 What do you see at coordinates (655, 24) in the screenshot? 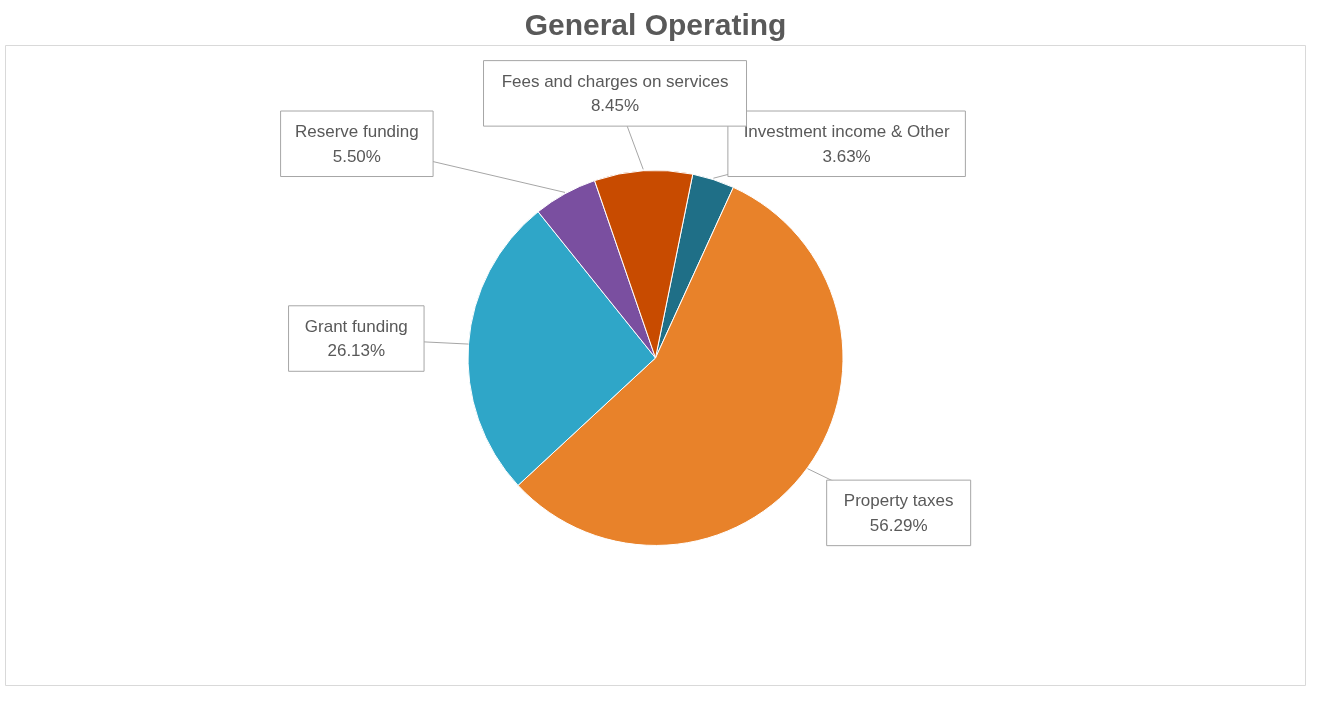
I see `chart-title: General Operating` at bounding box center [655, 24].